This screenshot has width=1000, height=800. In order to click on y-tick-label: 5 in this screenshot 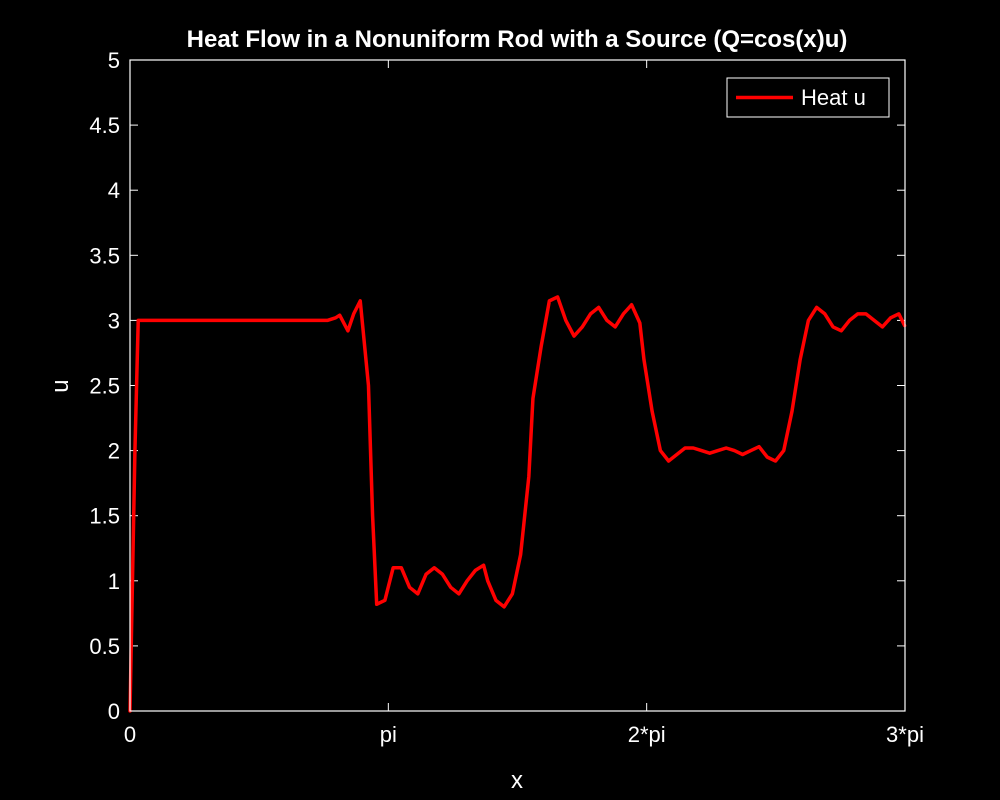, I will do `click(114, 60)`.